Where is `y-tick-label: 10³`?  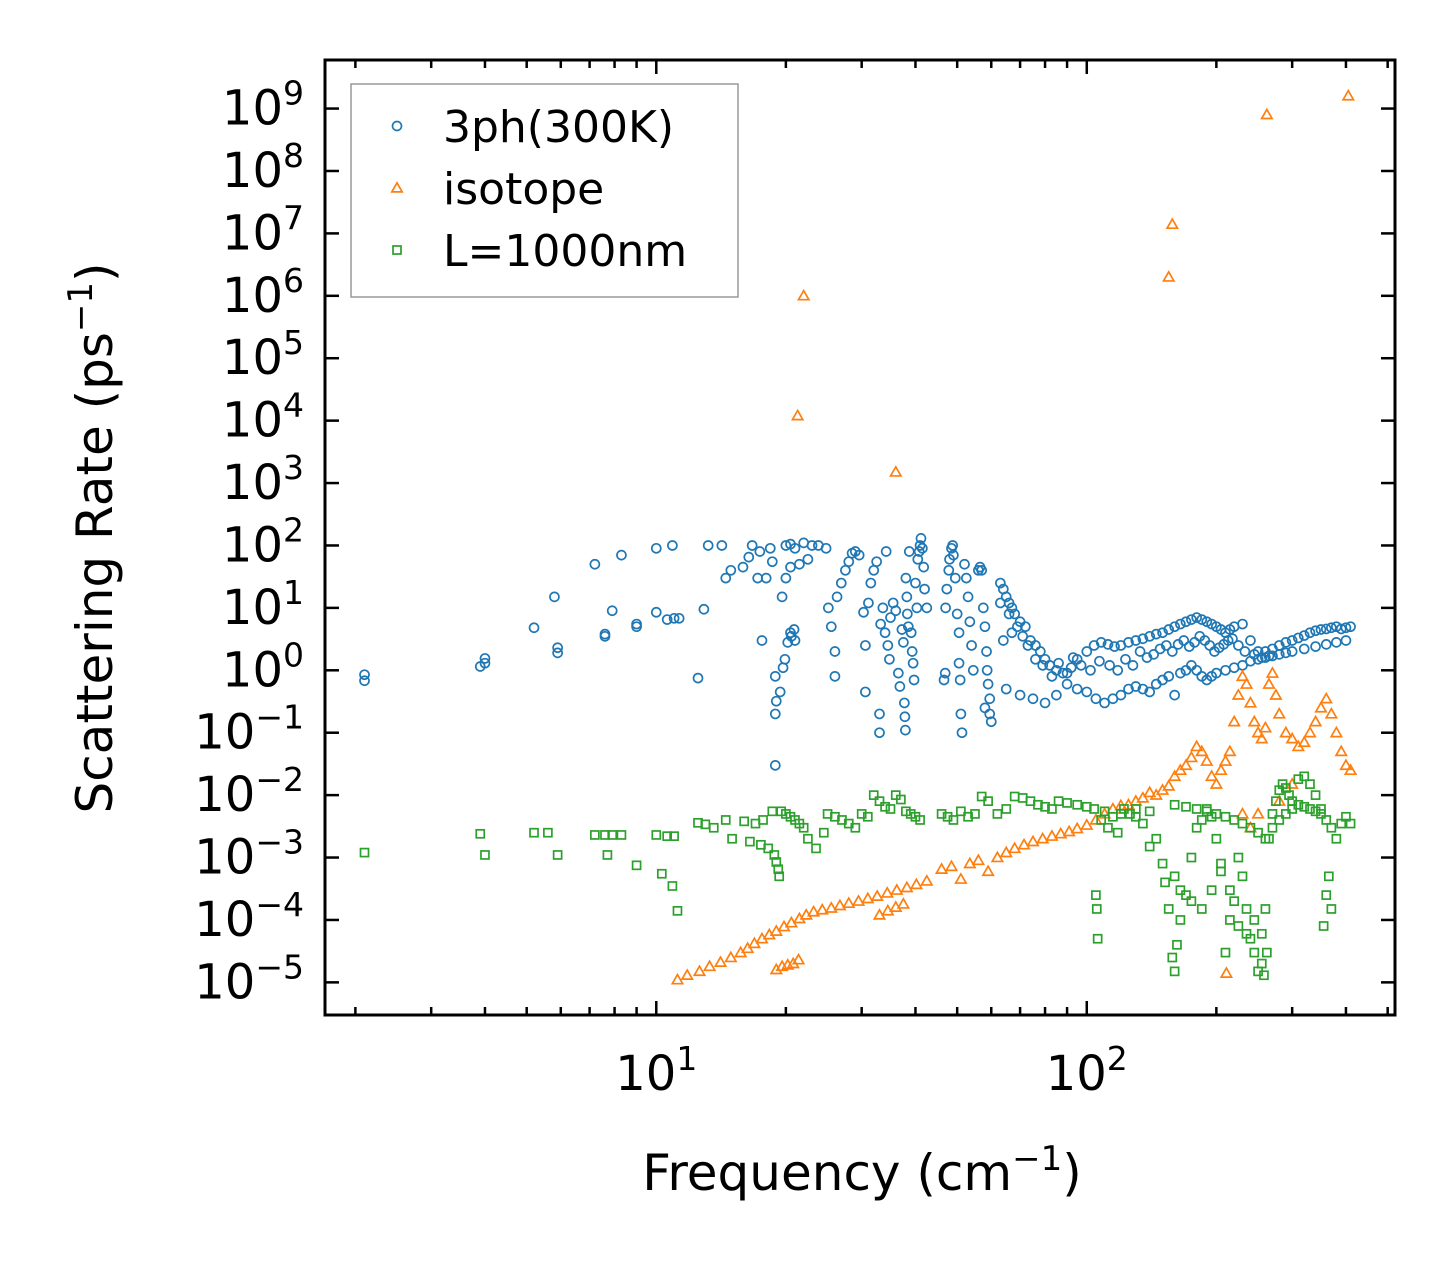
y-tick-label: 10³ is located at coordinates (263, 479).